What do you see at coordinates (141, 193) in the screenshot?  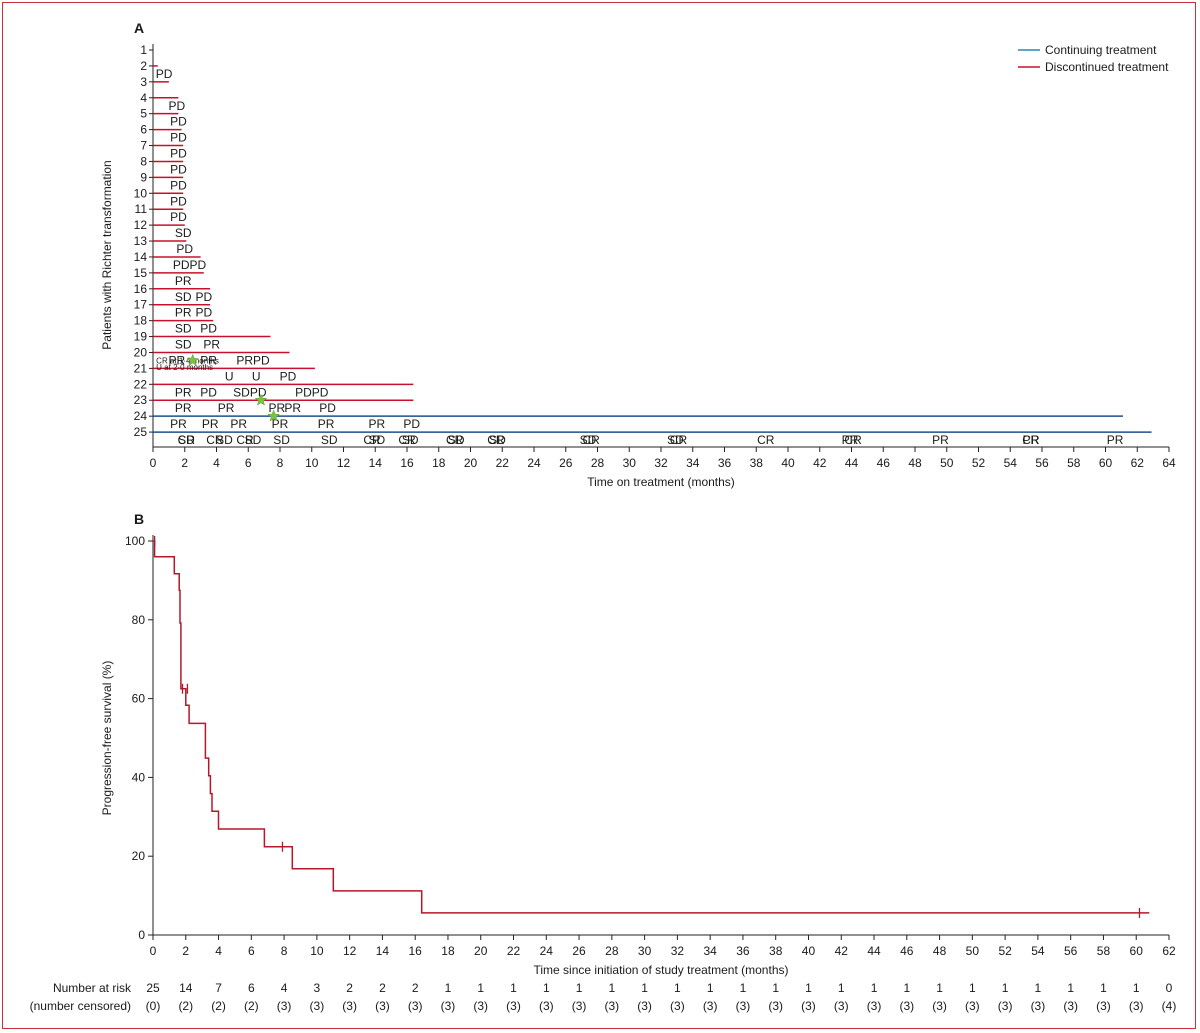 I see `a-y-tick-label: 10` at bounding box center [141, 193].